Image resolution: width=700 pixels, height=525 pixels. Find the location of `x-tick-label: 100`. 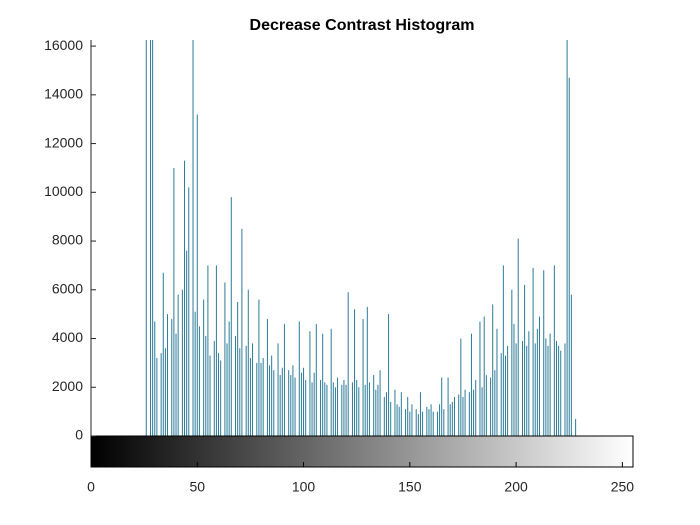

x-tick-label: 100 is located at coordinates (304, 487).